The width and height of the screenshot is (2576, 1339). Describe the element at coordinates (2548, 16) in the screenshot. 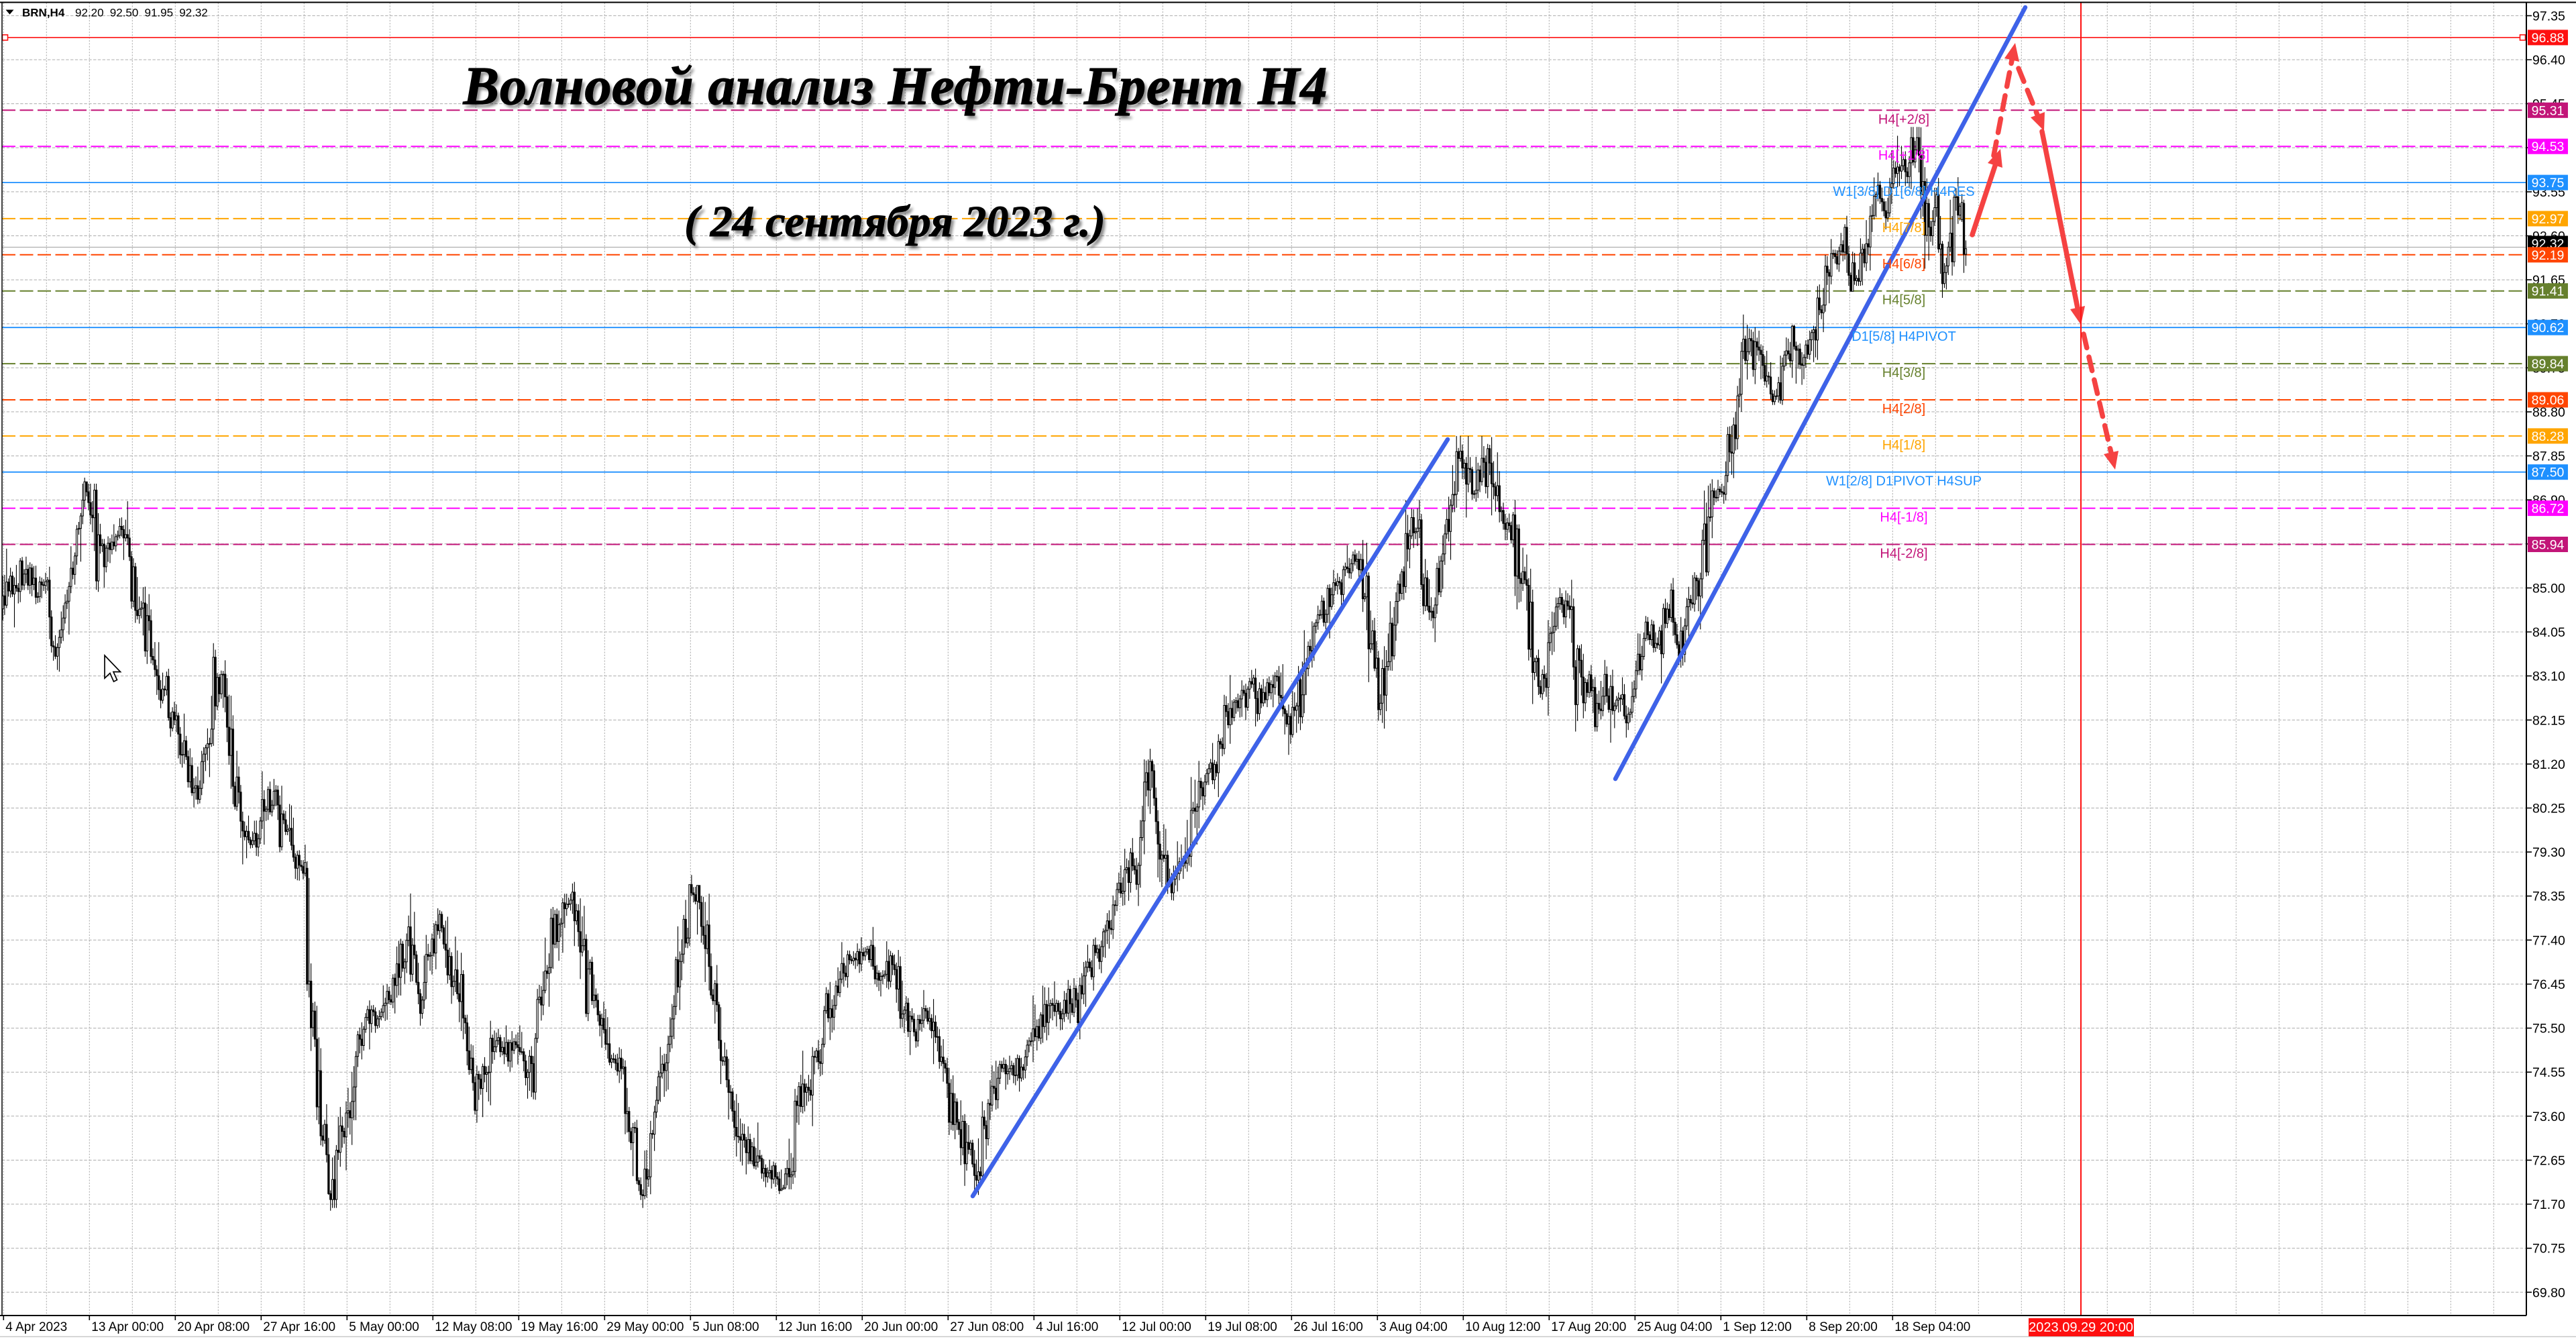

I see `svg-text: 97.35` at that location.